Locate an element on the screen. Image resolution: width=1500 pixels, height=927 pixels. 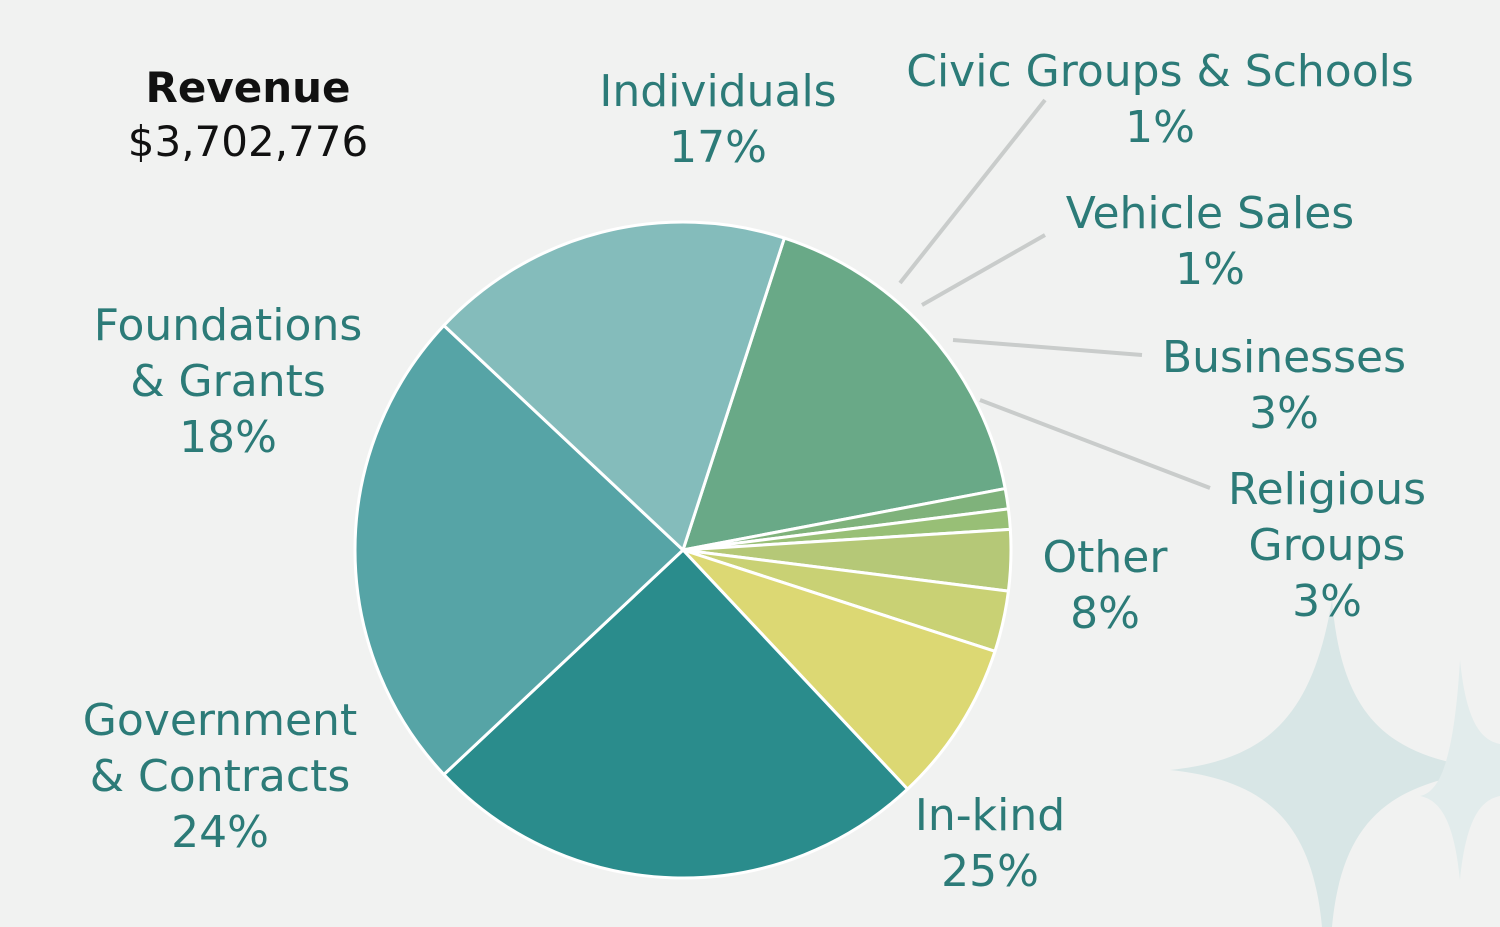
pie-slice-foundations is located at coordinates (614, 386).